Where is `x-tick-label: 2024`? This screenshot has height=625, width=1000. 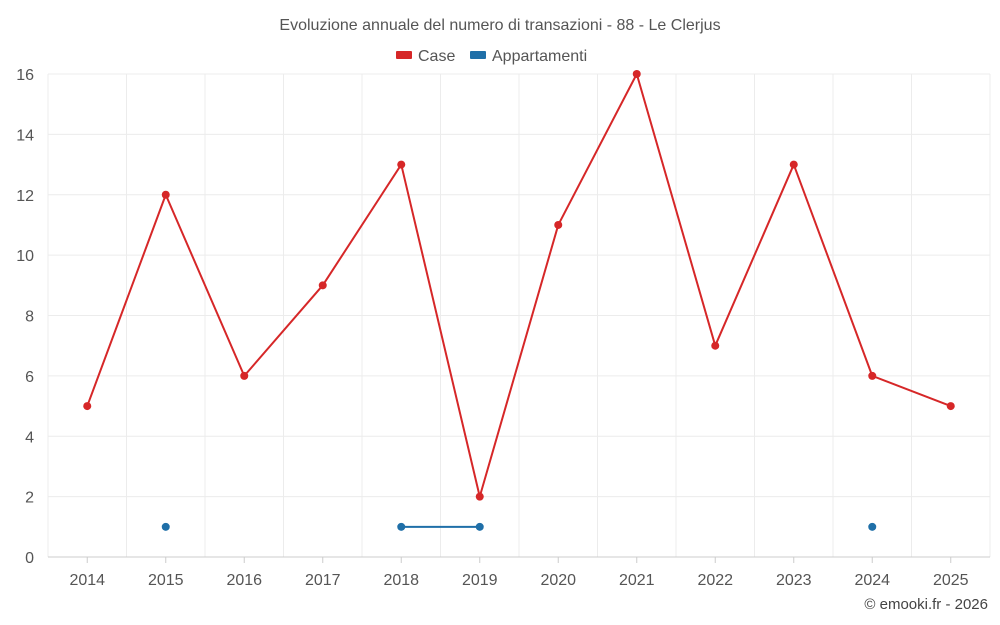
x-tick-label: 2024 is located at coordinates (872, 580).